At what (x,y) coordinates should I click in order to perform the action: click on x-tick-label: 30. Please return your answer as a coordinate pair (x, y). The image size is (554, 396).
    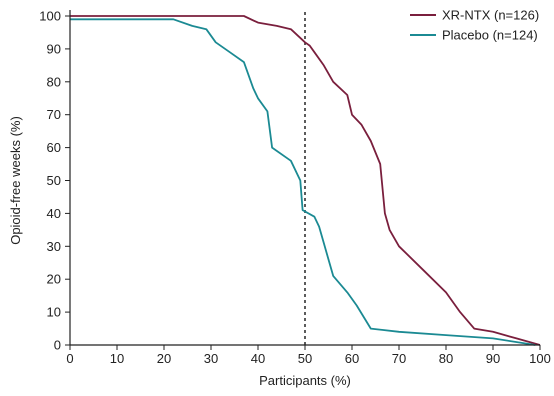
    Looking at the image, I should click on (211, 358).